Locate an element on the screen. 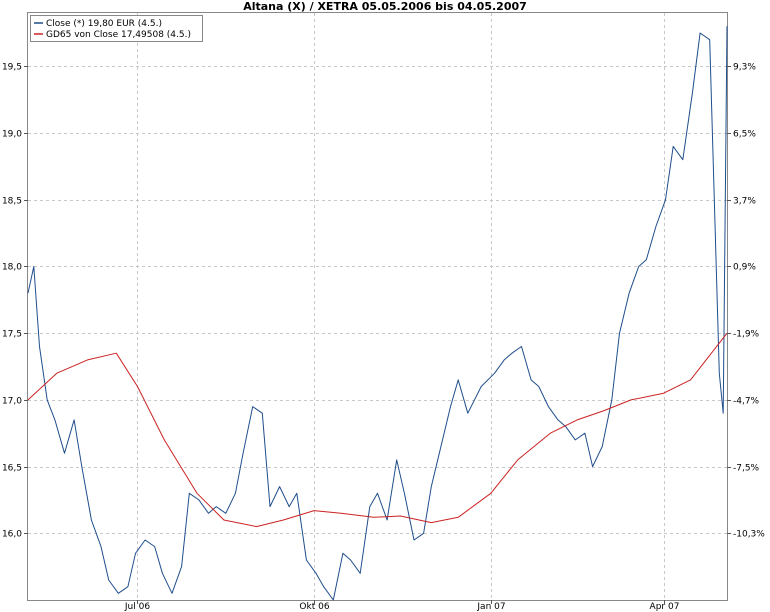 The height and width of the screenshot is (612, 770). legend-box is located at coordinates (116, 28).